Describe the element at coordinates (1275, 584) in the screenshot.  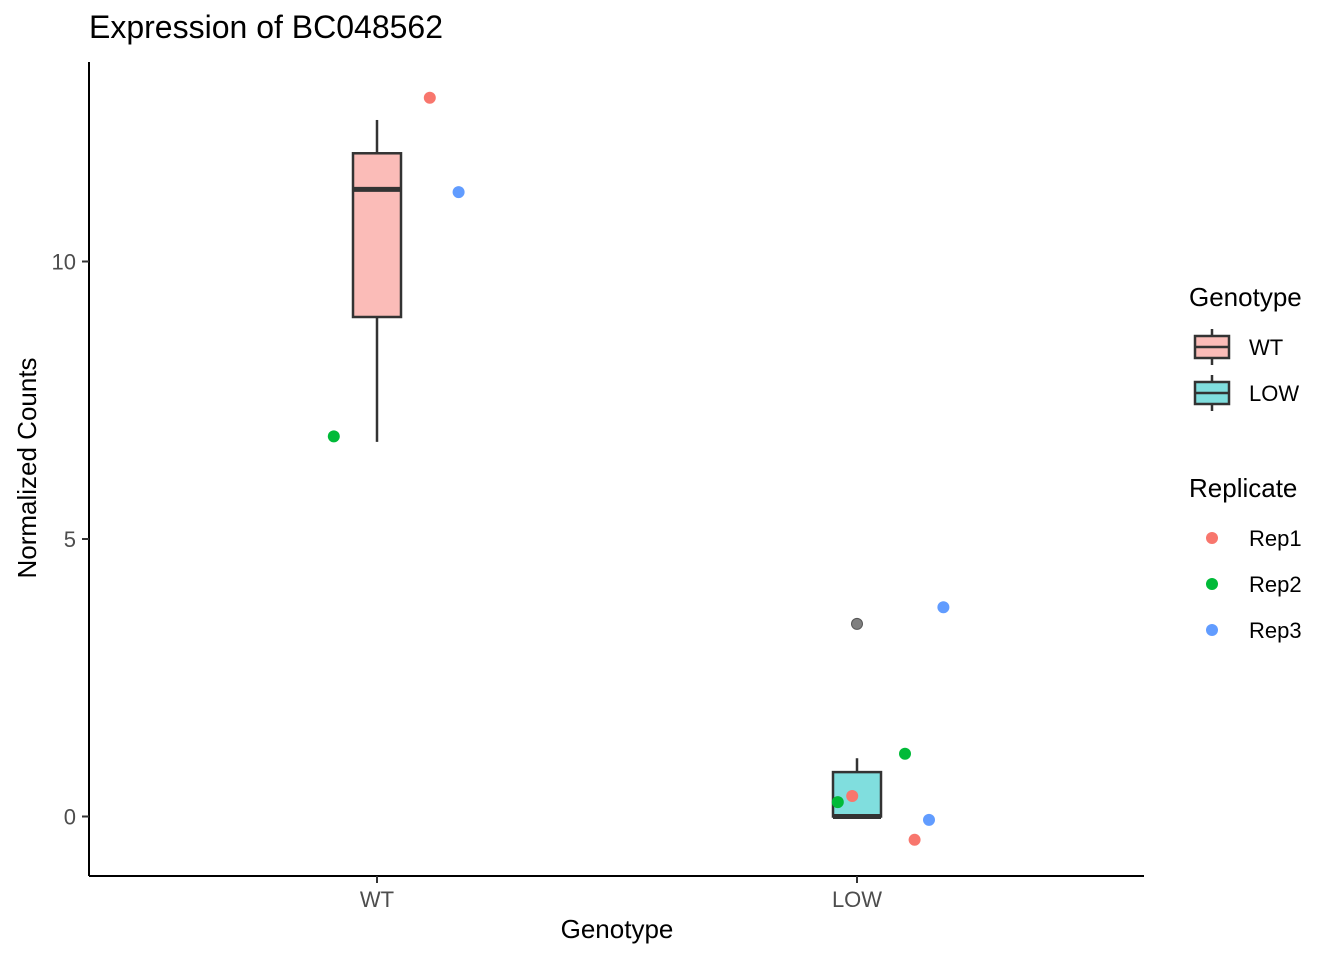
I see `legend-item-label: Rep2` at that location.